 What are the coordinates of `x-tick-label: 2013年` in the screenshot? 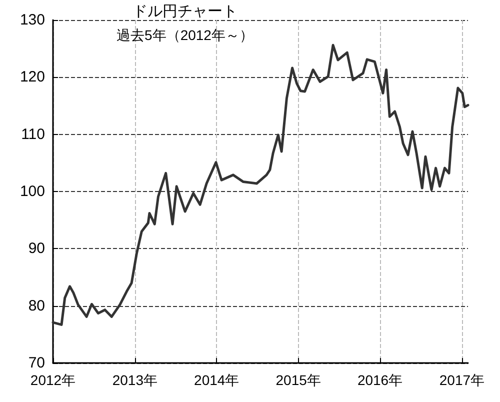 It's located at (135, 380).